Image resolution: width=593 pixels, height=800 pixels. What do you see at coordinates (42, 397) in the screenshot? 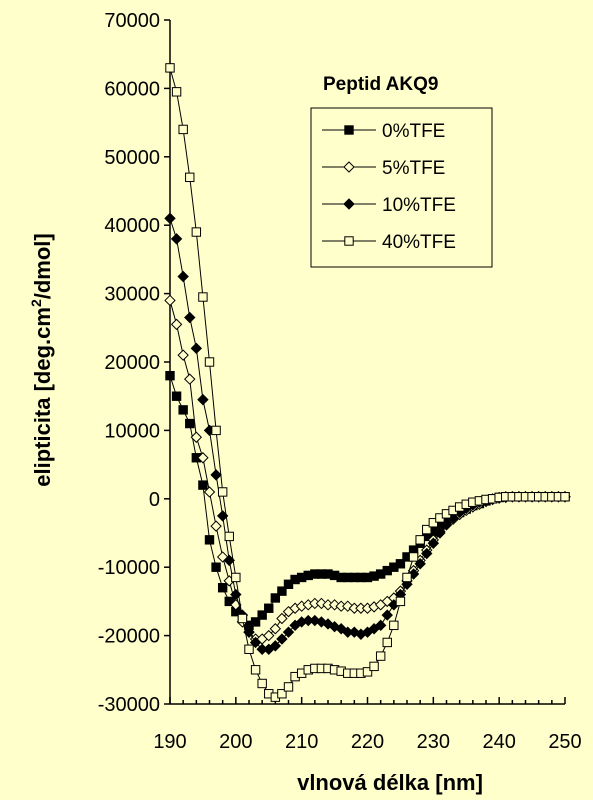
I see `y-axis-title-main: elipticita [deg.cm` at bounding box center [42, 397].